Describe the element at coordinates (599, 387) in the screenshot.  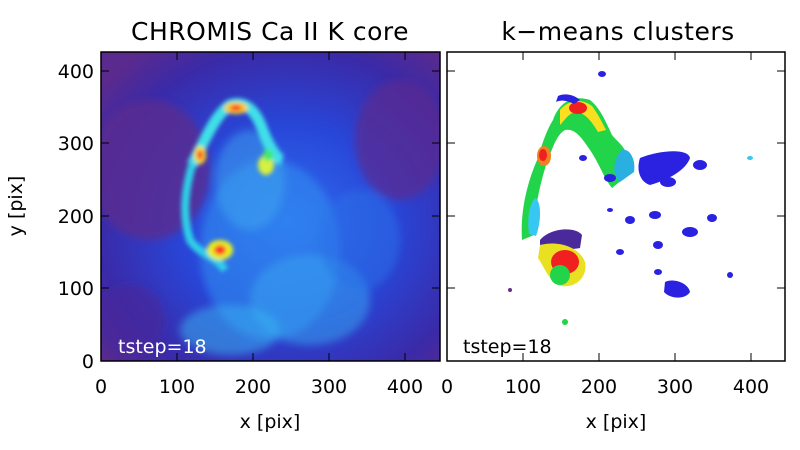
I see `right-x-tick-label: 200` at that location.